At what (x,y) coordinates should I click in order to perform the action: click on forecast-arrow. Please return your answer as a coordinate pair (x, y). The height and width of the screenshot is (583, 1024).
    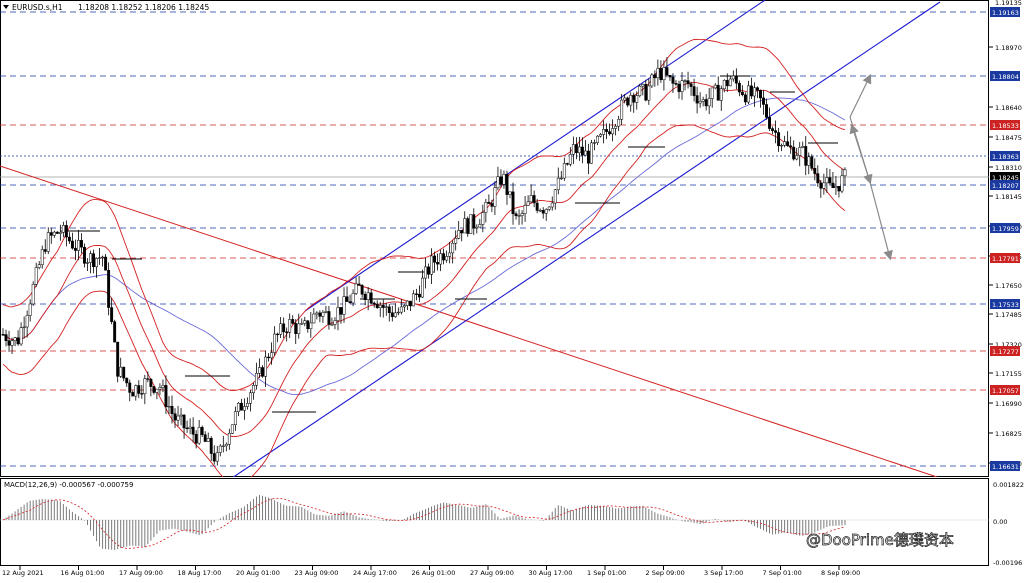
    Looking at the image, I should click on (860, 95).